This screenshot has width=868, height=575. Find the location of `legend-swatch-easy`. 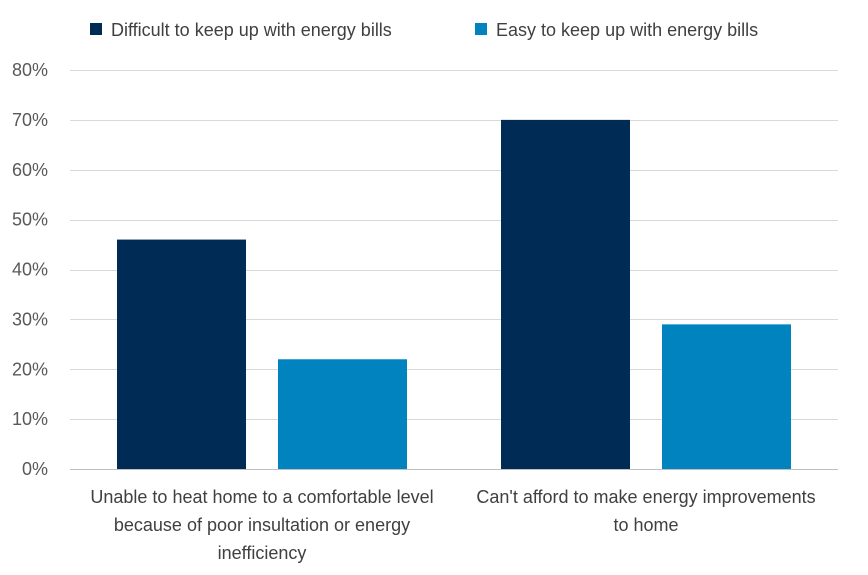

legend-swatch-easy is located at coordinates (481, 29).